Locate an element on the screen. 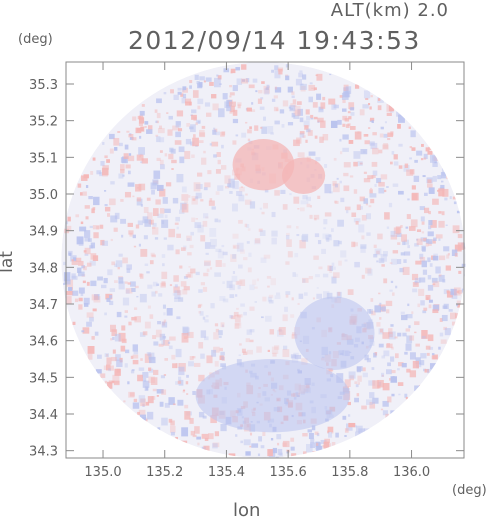 This screenshot has height=521, width=491. x-tick-label: 135.6 is located at coordinates (288, 472).